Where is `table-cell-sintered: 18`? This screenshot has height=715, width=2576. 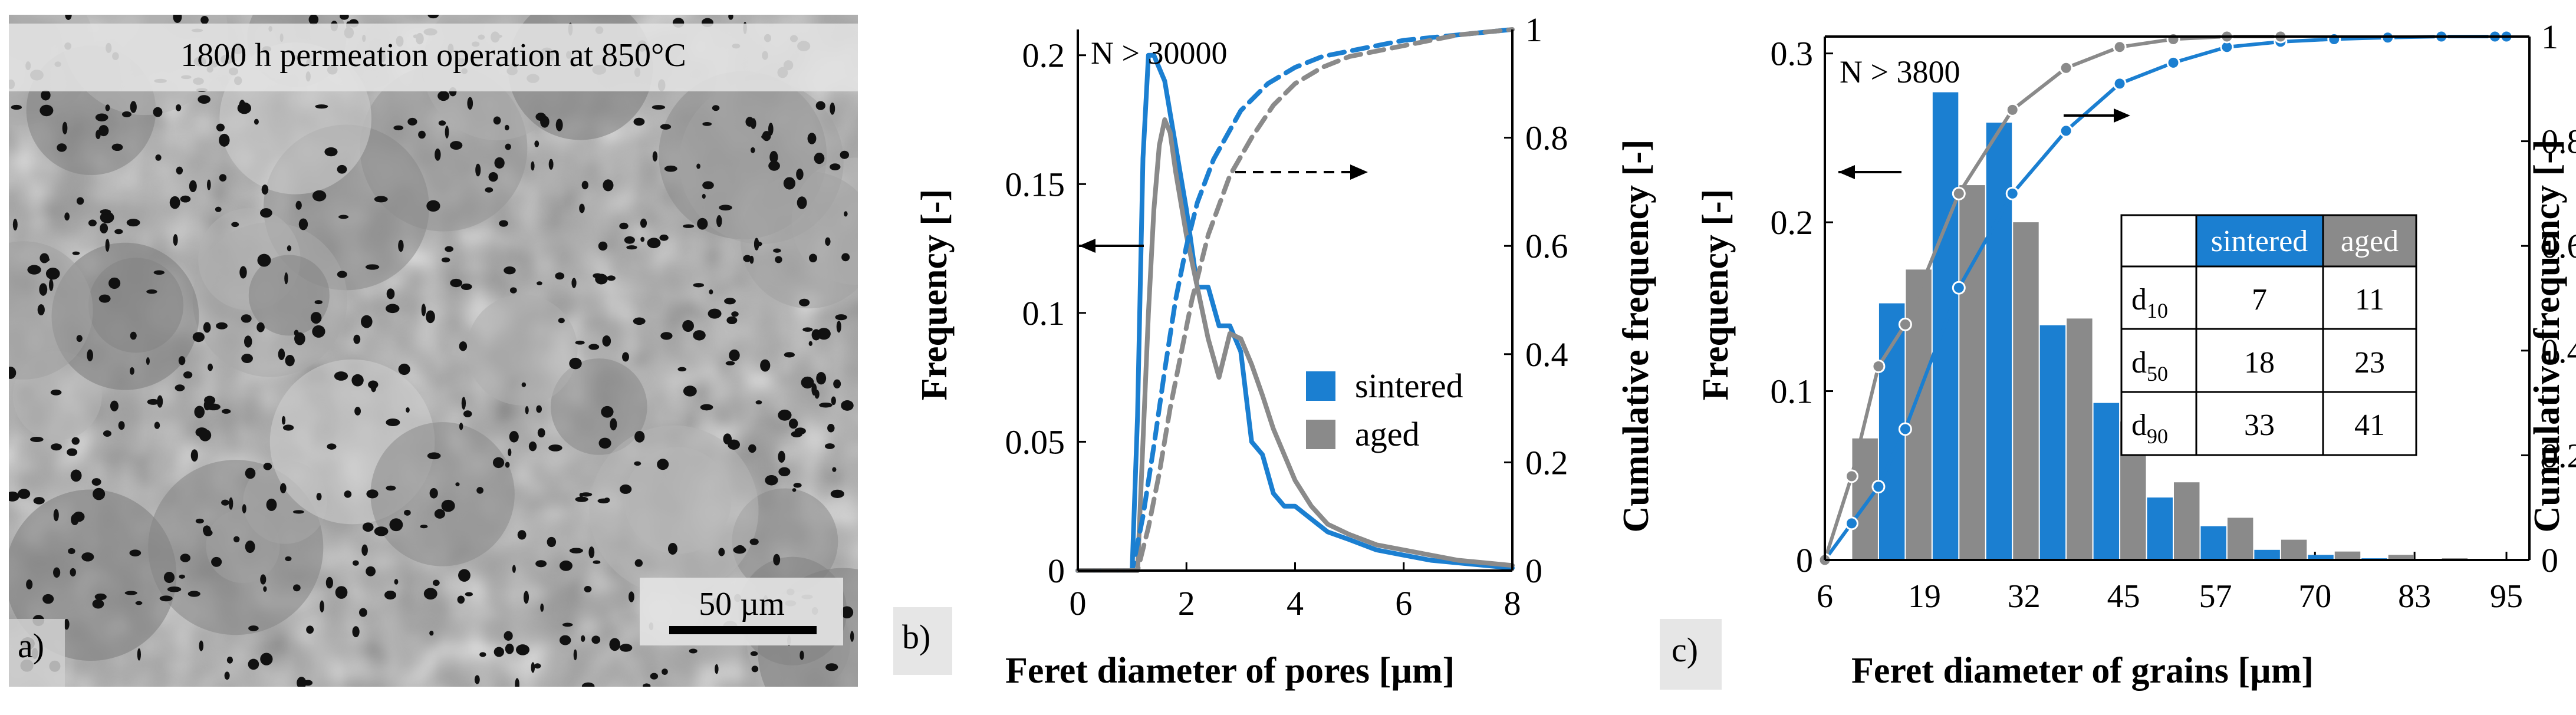
table-cell-sintered: 18 is located at coordinates (2259, 363).